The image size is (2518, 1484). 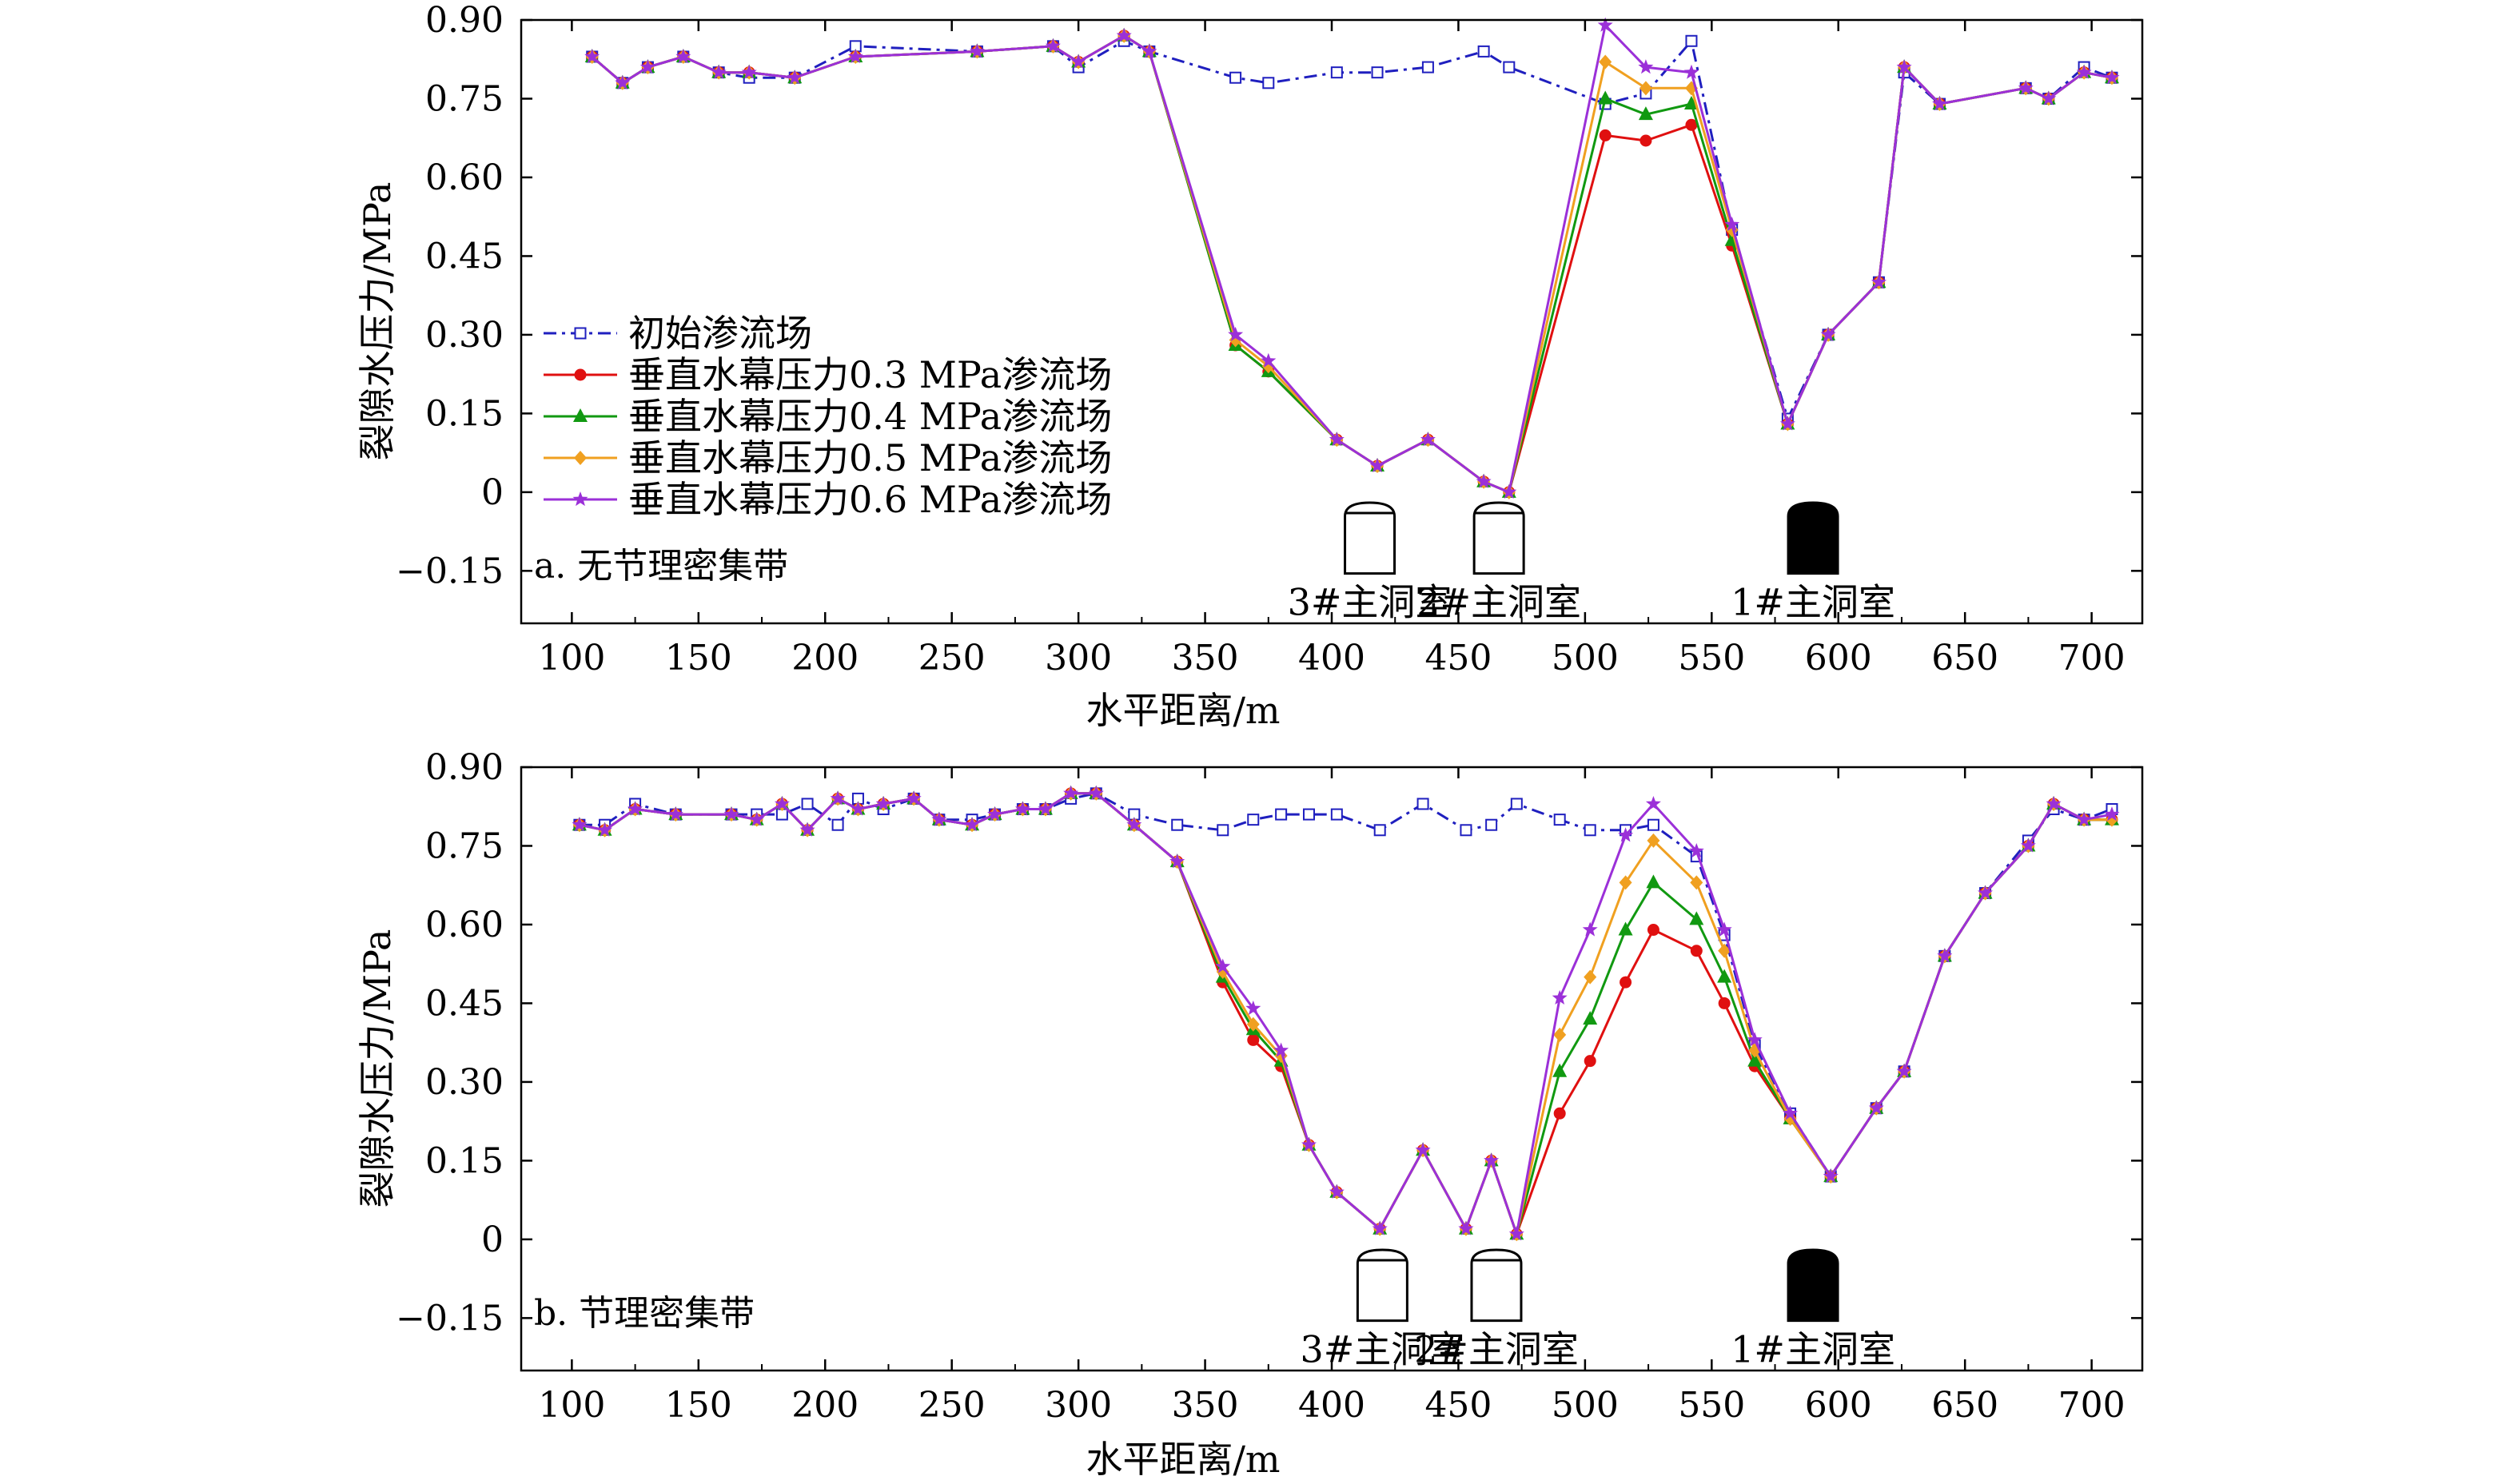 I want to click on panel-a-x-tick-label: 150, so click(x=698, y=658).